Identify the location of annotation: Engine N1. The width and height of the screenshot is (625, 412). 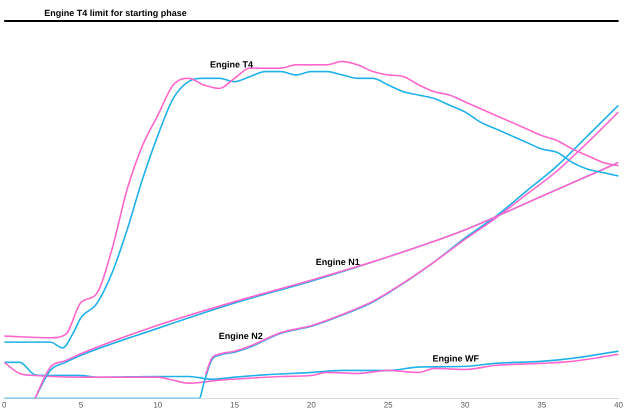
(338, 261).